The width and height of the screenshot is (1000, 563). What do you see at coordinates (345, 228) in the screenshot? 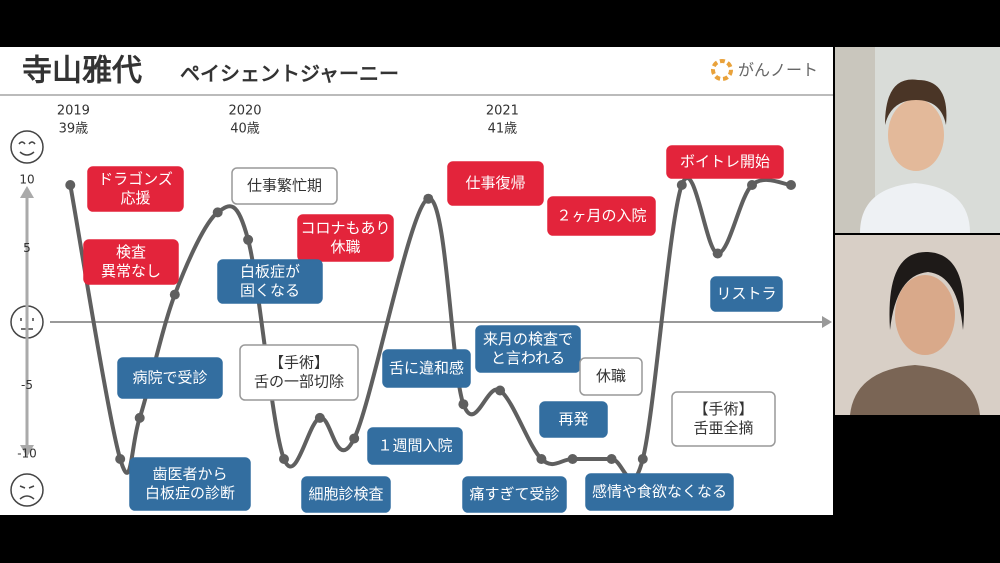
I see `annotation-text: コロナもあり` at bounding box center [345, 228].